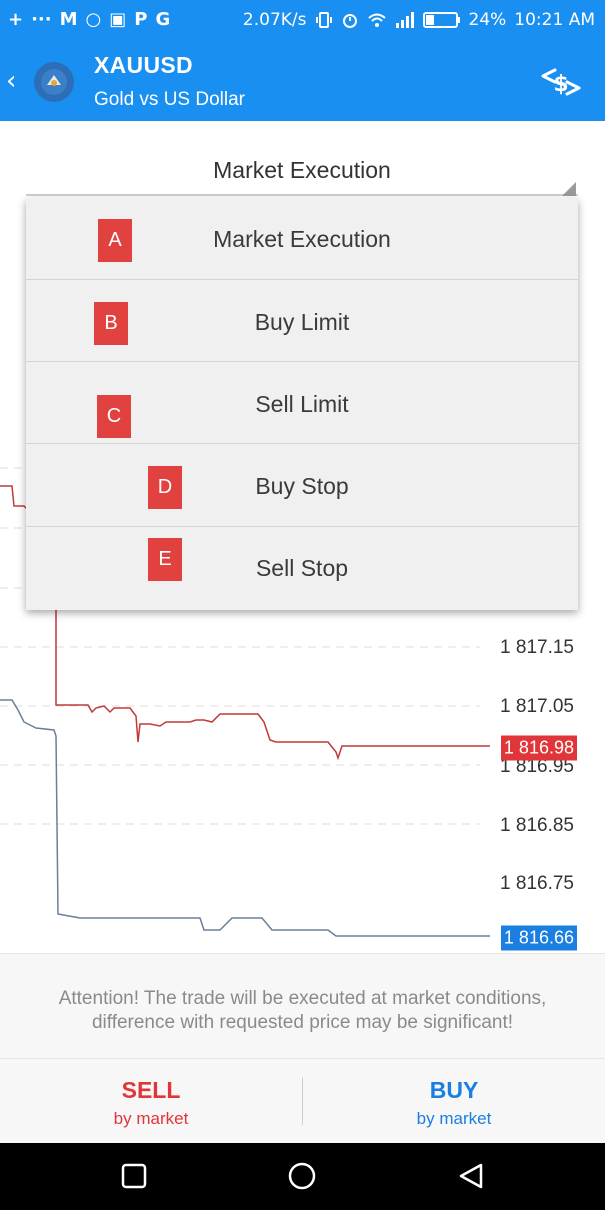 Image resolution: width=605 pixels, height=1210 pixels. I want to click on p-app-icon: P, so click(141, 19).